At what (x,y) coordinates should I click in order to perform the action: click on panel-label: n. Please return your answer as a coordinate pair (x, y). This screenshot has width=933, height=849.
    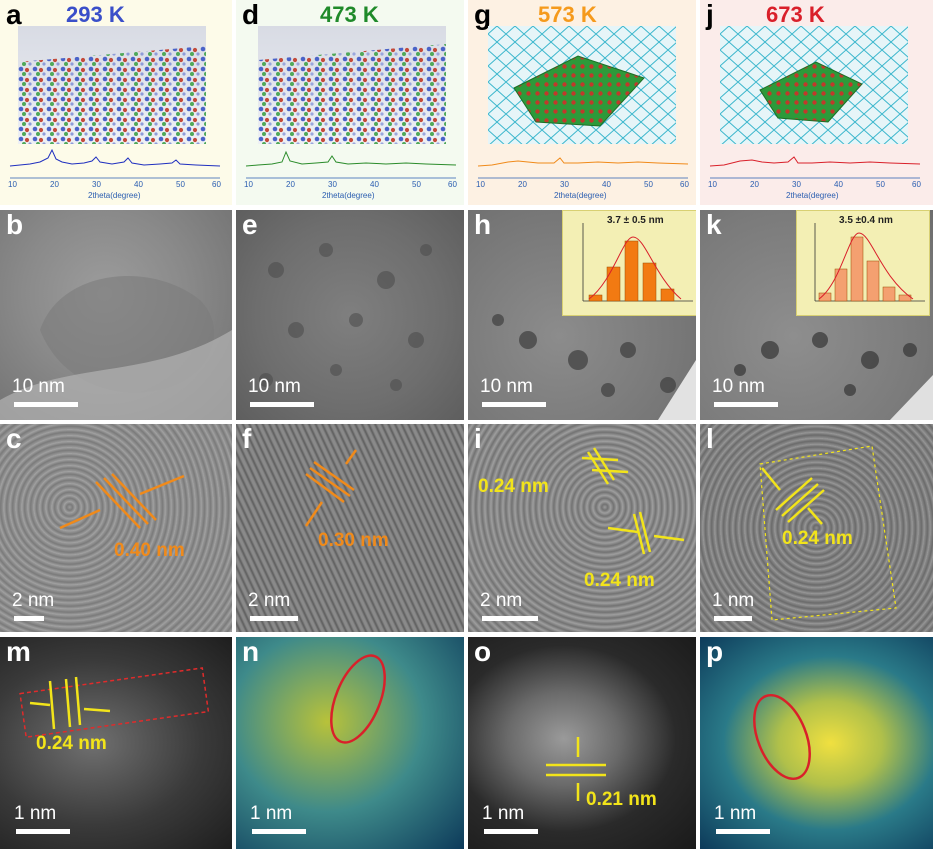
    Looking at the image, I should click on (251, 652).